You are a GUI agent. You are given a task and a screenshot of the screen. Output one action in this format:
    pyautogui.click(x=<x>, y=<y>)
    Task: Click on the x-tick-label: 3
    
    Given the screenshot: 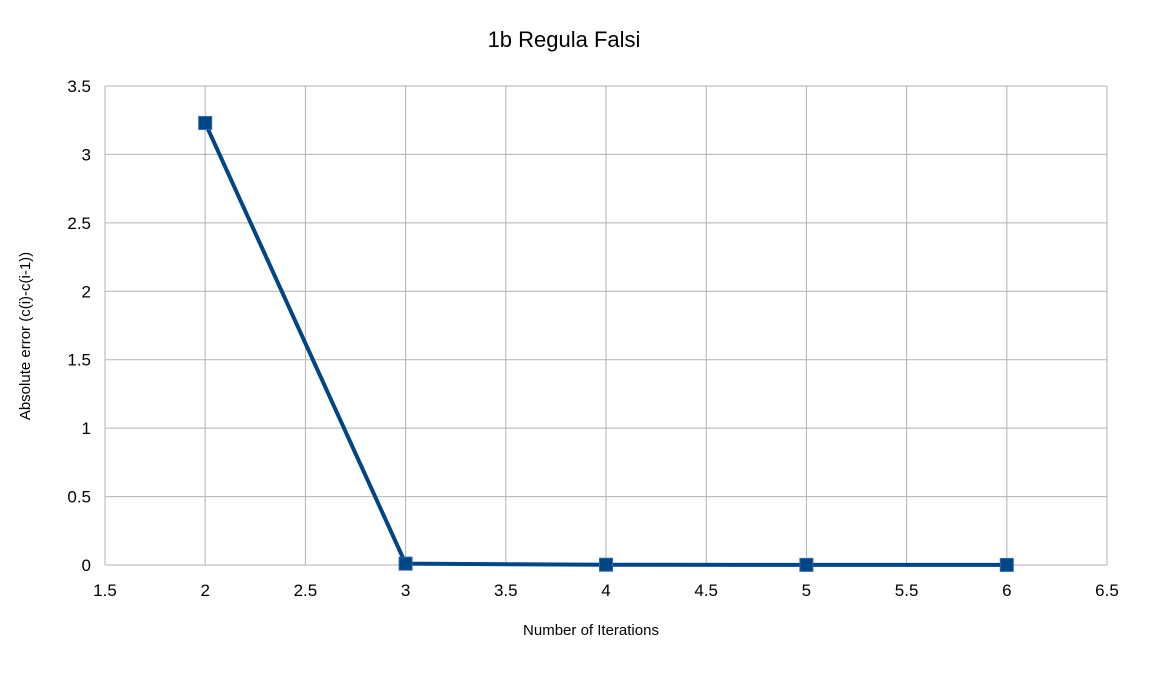 What is the action you would take?
    pyautogui.click(x=405, y=590)
    